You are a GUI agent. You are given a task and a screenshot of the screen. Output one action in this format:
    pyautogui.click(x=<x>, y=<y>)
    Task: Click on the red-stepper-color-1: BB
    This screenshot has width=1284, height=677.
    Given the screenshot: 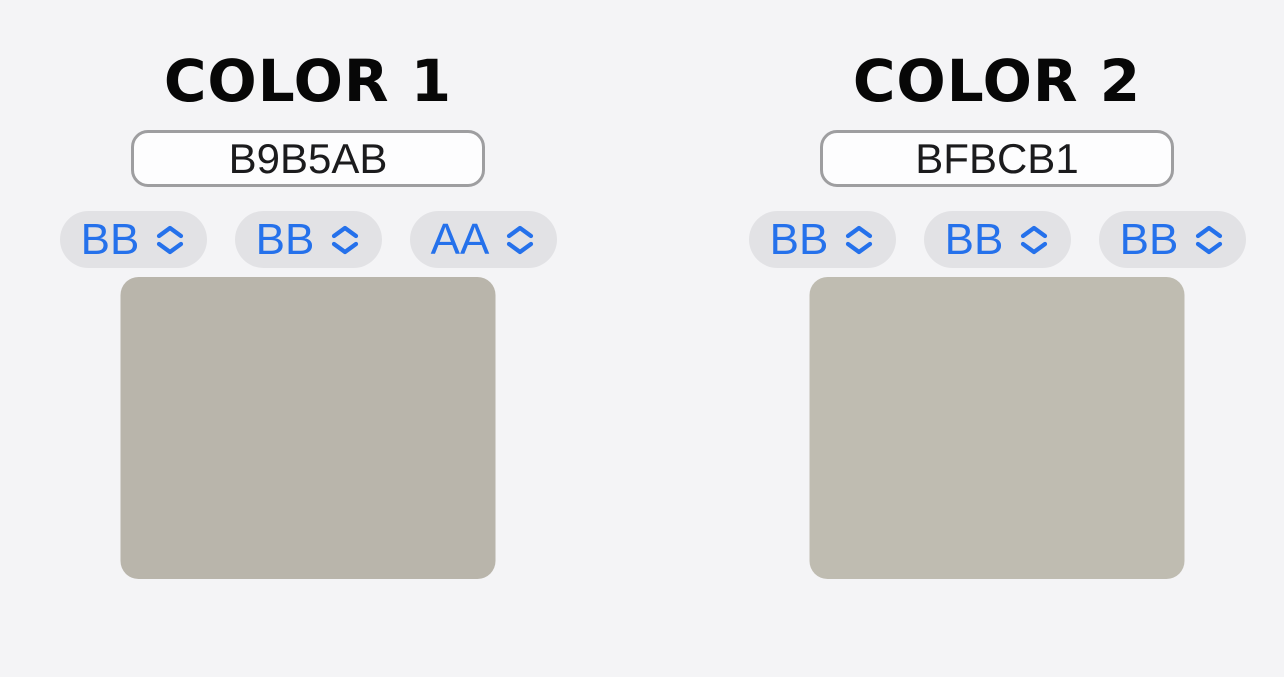 What is the action you would take?
    pyautogui.click(x=133, y=239)
    